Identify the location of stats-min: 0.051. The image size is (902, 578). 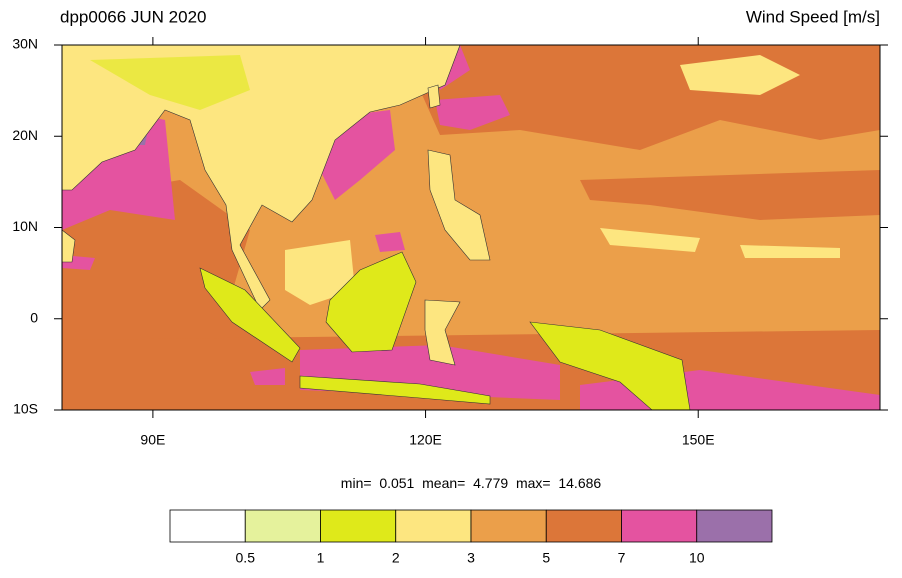
(396, 483).